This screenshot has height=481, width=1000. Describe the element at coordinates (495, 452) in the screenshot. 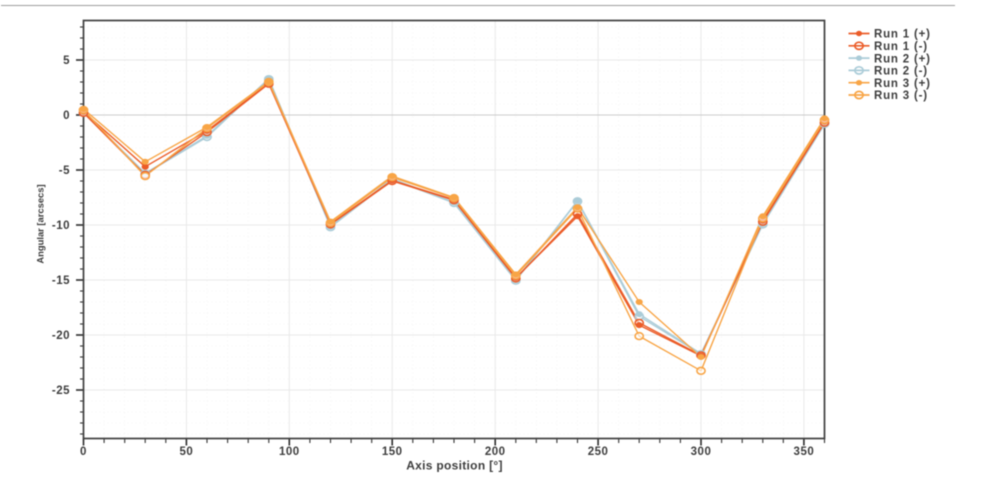

I see `svg-text: 200` at that location.